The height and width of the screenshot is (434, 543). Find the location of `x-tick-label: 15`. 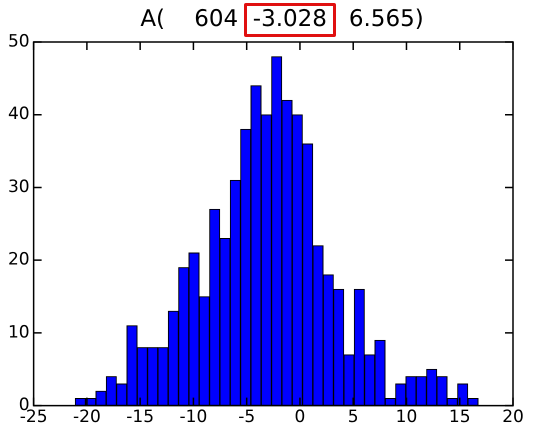

x-tick-label: 15 is located at coordinates (459, 417).